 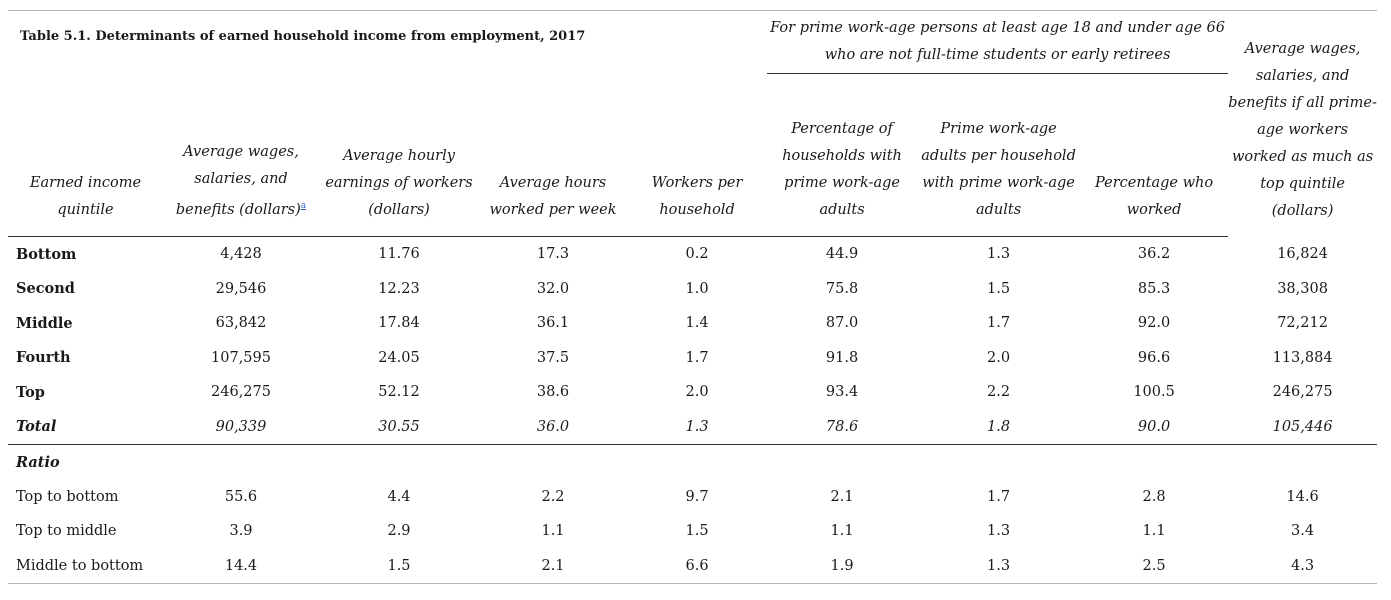 I want to click on cell: 1.0, so click(x=697, y=288).